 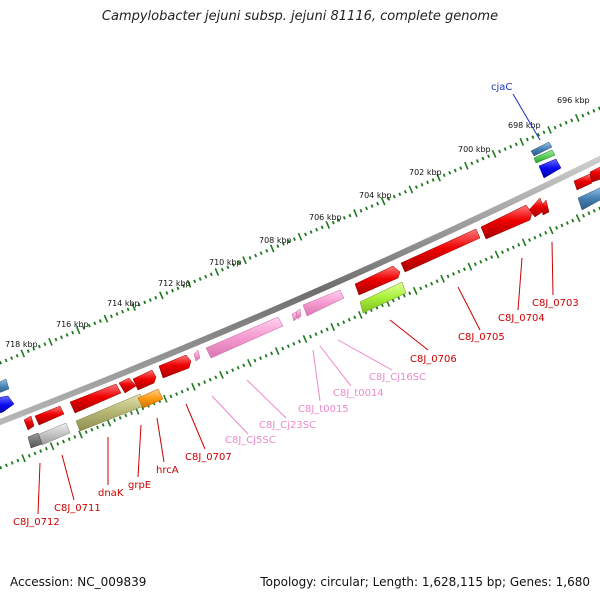 What do you see at coordinates (127, 385) in the screenshot?
I see `feature-grpe-cds` at bounding box center [127, 385].